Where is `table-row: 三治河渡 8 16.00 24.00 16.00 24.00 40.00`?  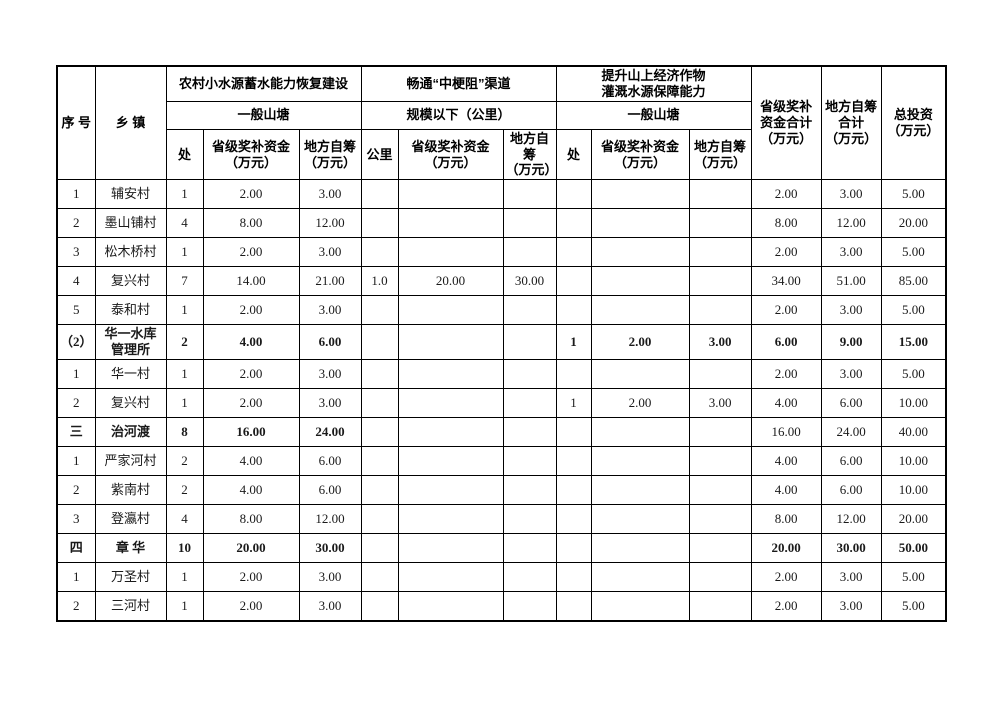
table-row: 三治河渡 8 16.00 24.00 16.00 24.00 40.00 is located at coordinates (501, 432).